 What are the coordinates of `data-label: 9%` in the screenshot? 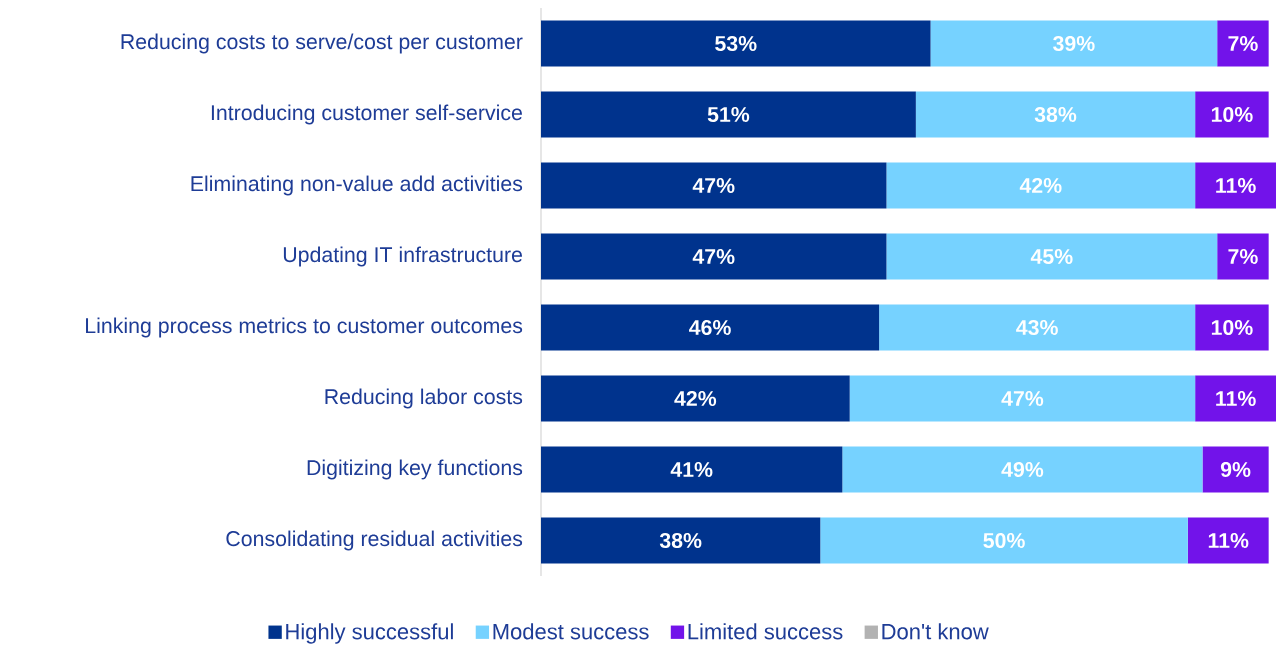 It's located at (1235, 470).